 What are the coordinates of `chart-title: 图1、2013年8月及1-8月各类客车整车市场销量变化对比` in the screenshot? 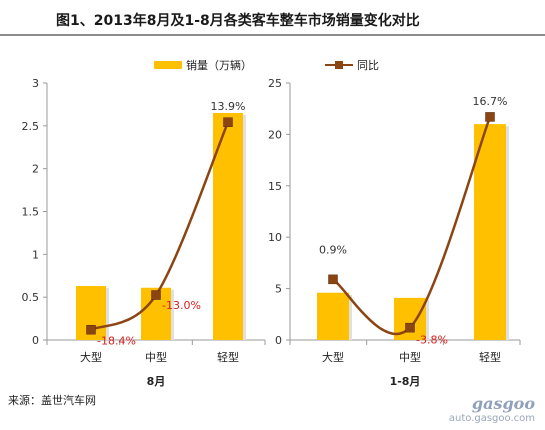 It's located at (238, 21).